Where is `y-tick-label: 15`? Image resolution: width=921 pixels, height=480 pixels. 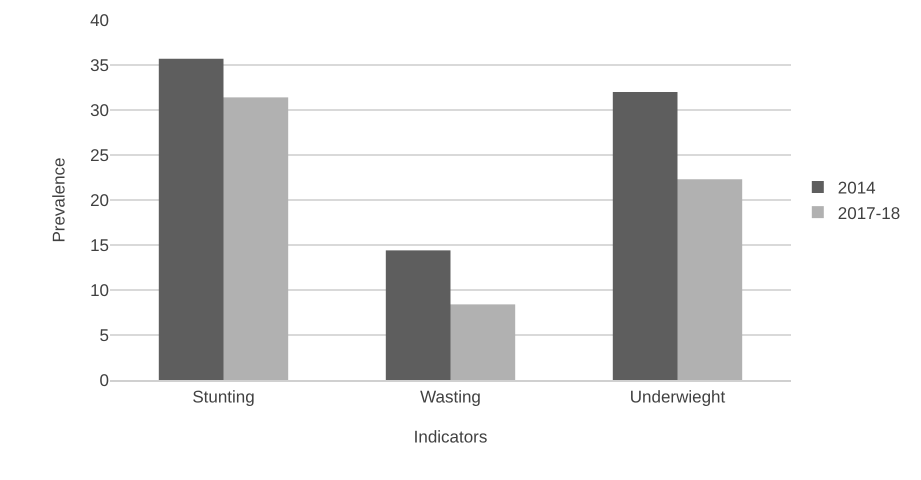
y-tick-label: 15 is located at coordinates (99, 245).